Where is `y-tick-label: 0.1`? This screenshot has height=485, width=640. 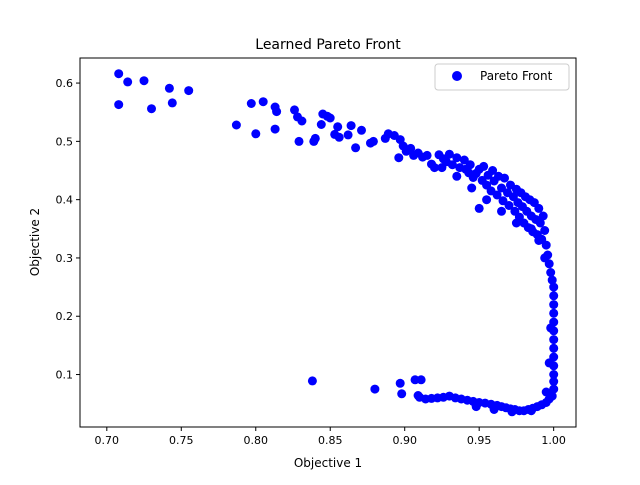 y-tick-label: 0.1 is located at coordinates (65, 375).